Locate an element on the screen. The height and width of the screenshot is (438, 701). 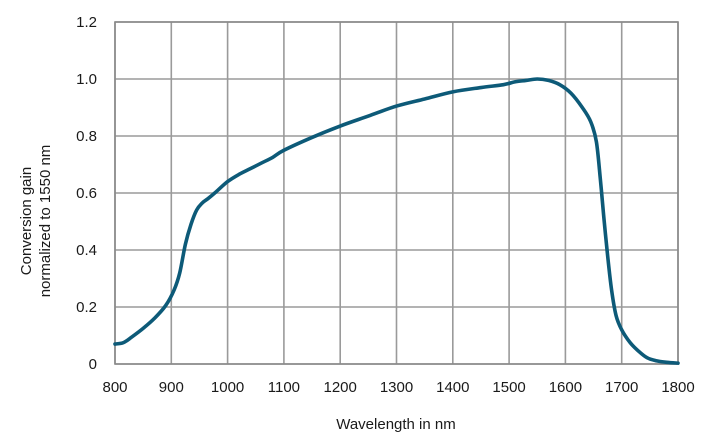
x-tick-label: 1200 is located at coordinates (340, 387).